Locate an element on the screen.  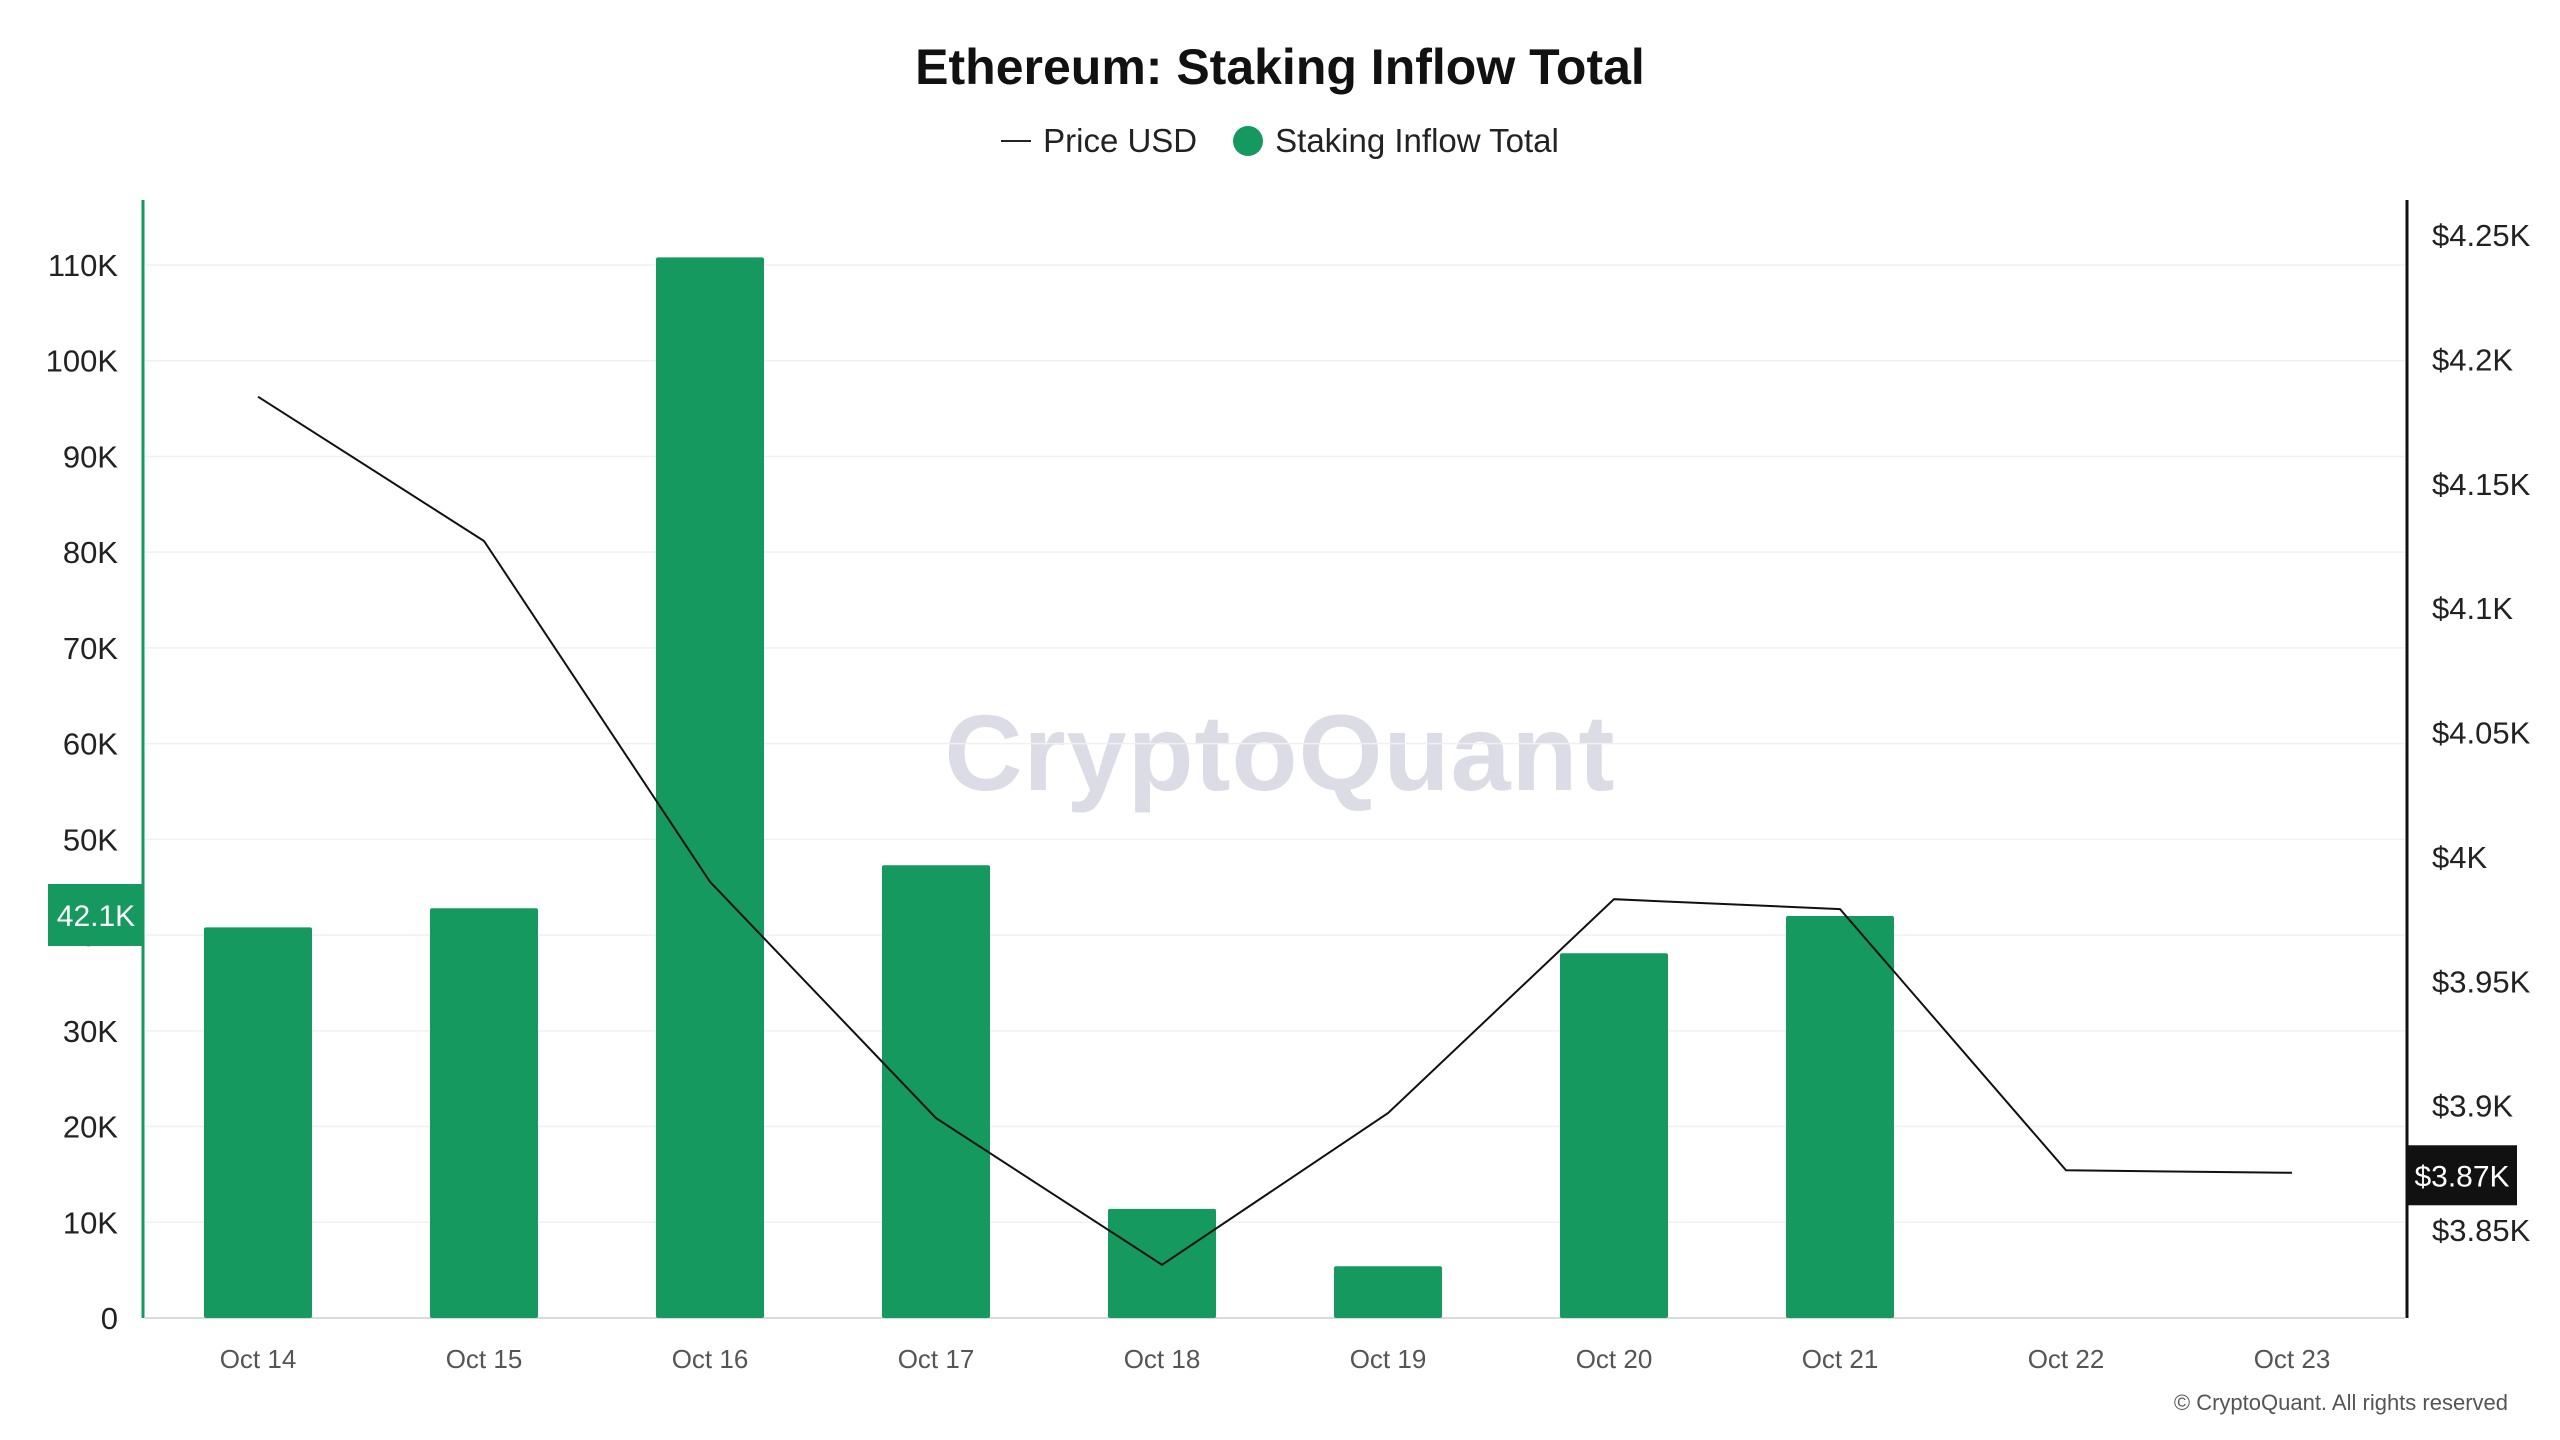
right-tick-label: $3.9K is located at coordinates (2472, 1106).